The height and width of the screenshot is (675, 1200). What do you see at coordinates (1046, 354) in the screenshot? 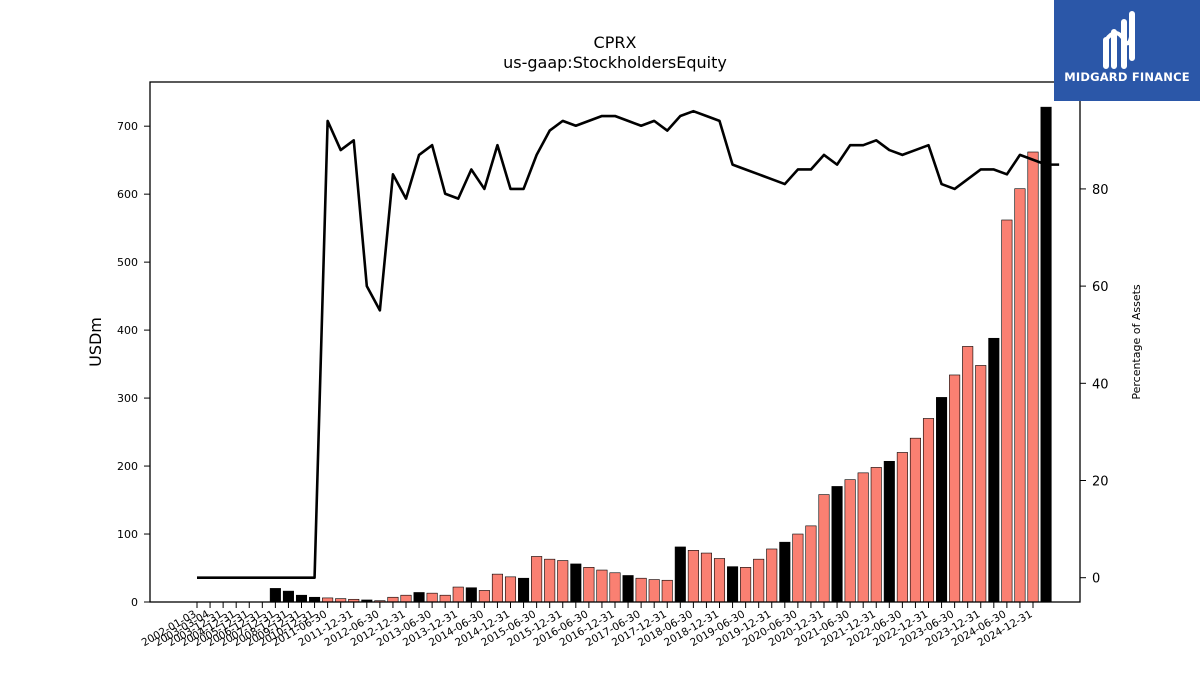
I see `bar-undefined` at bounding box center [1046, 354].